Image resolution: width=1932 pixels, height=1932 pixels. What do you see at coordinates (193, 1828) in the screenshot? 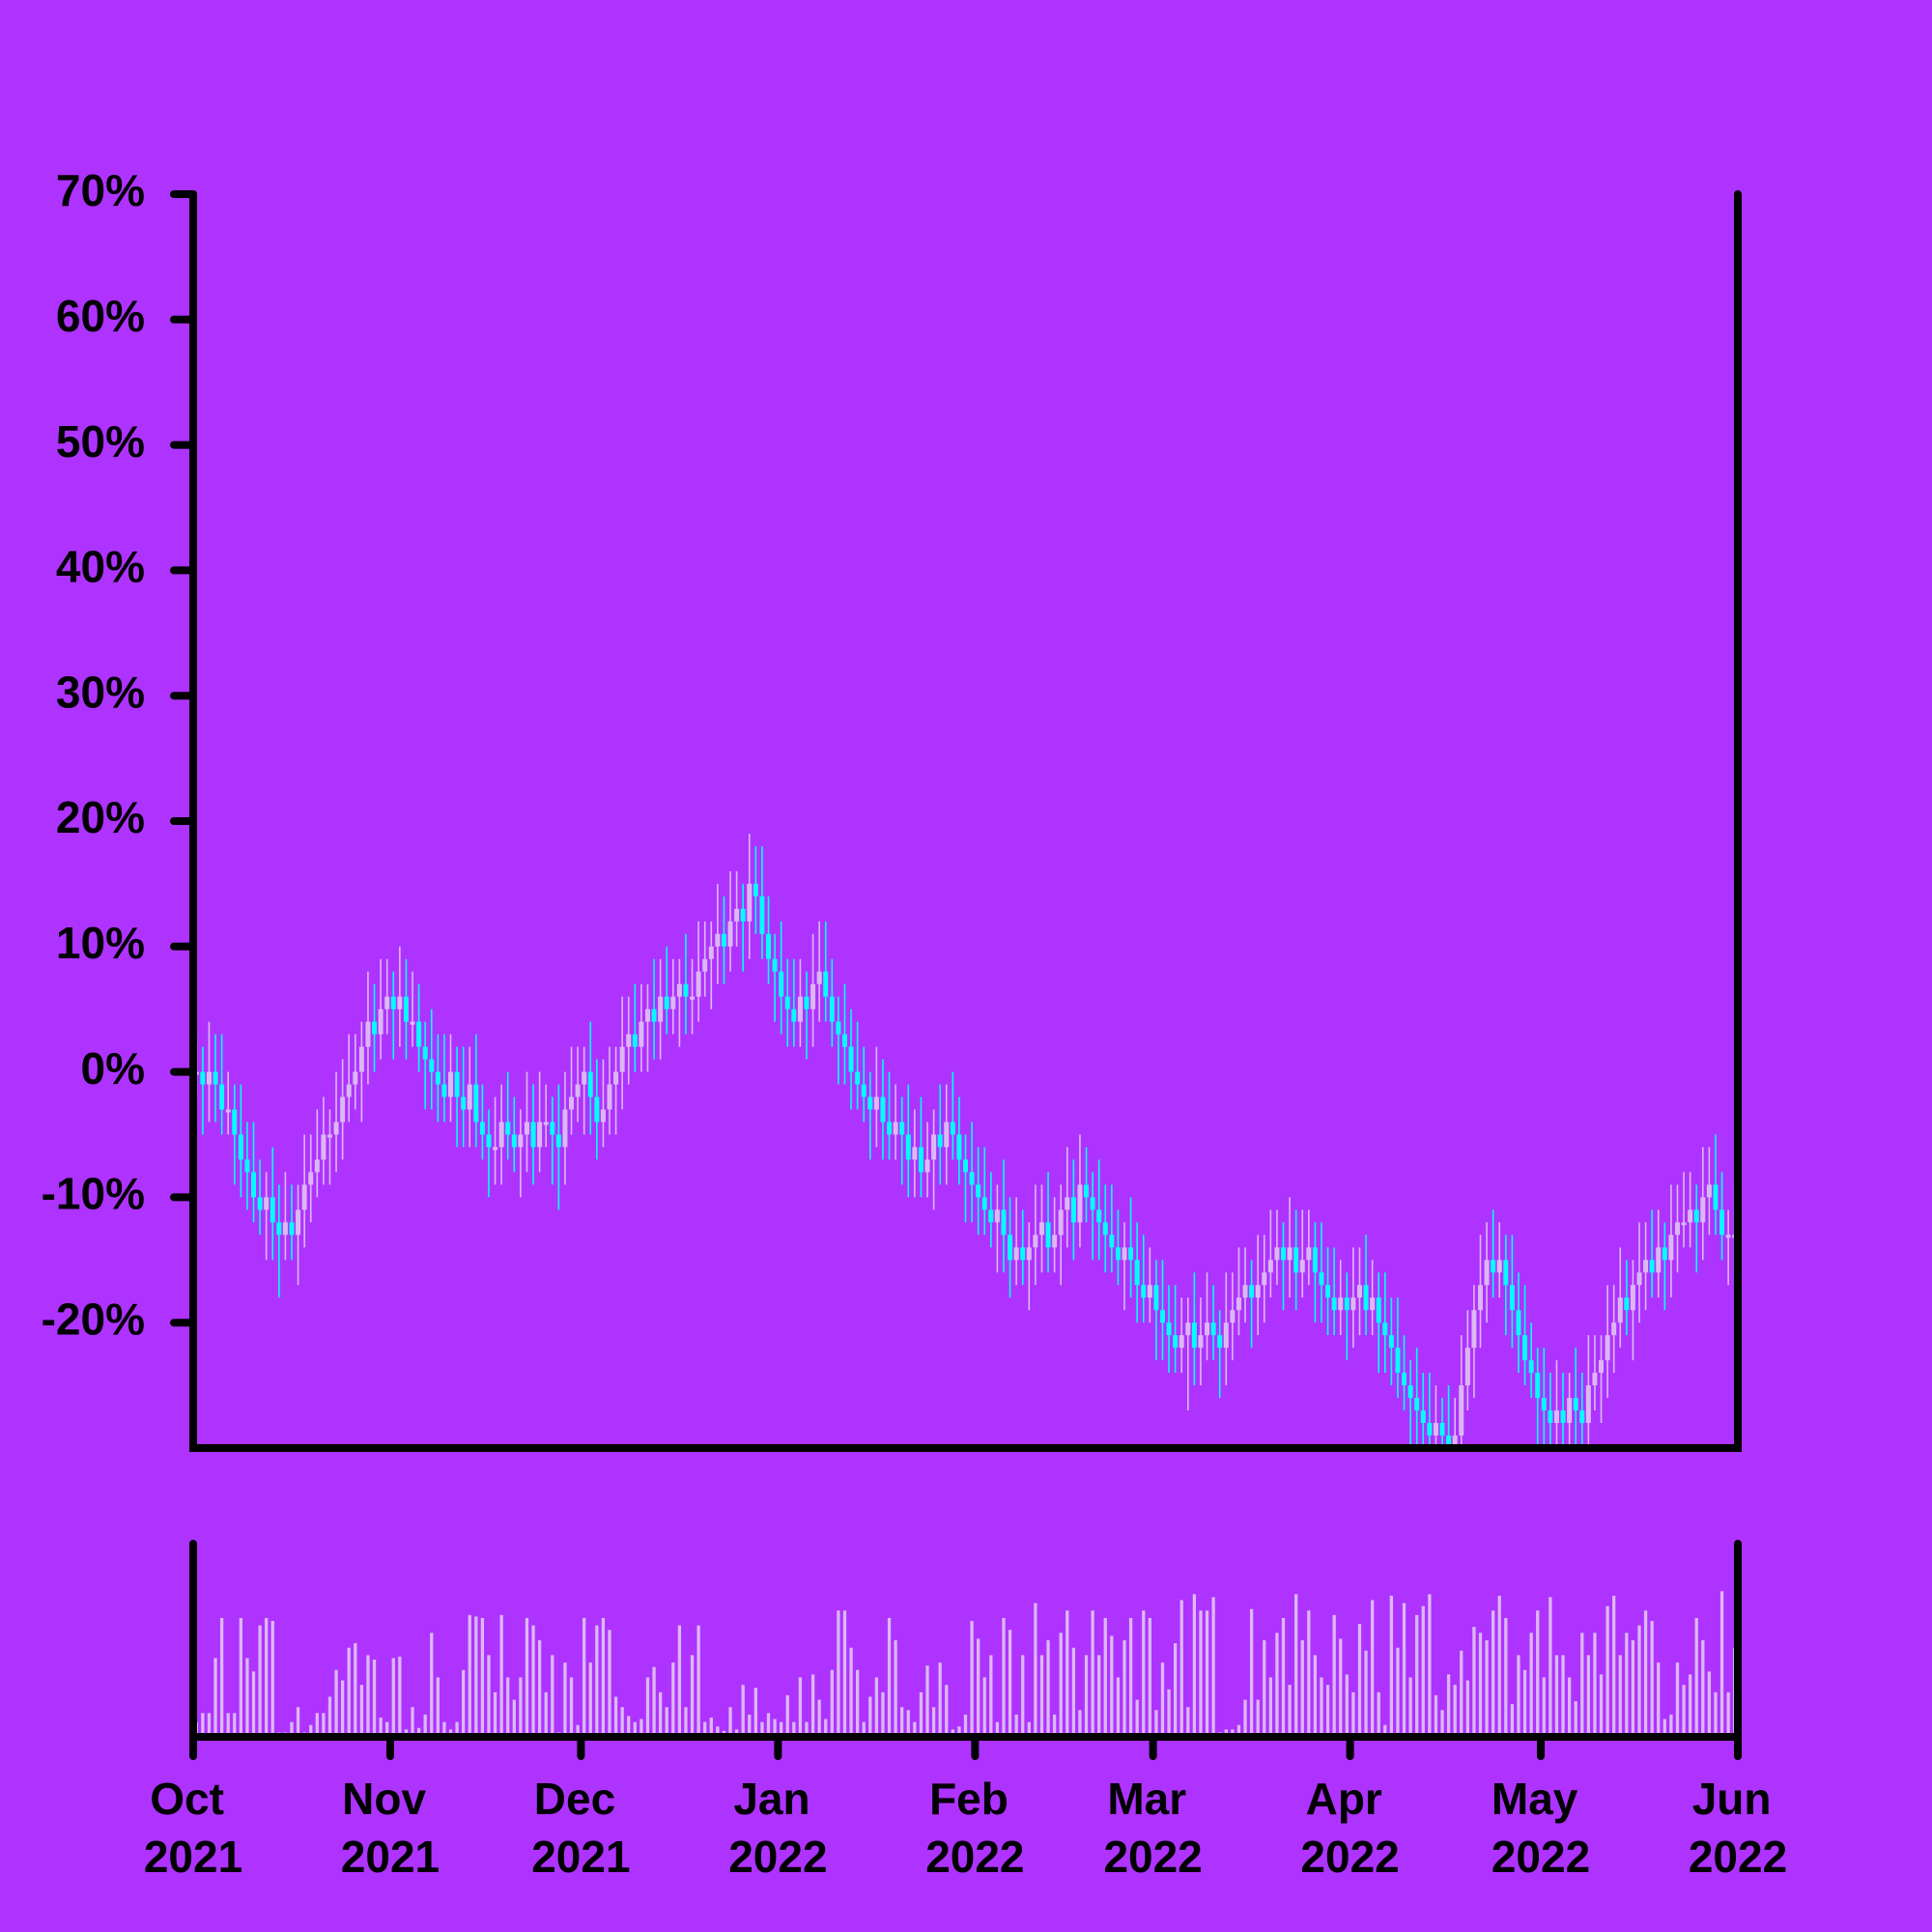
I see `x-tick-label: Oct 2021` at bounding box center [193, 1828].